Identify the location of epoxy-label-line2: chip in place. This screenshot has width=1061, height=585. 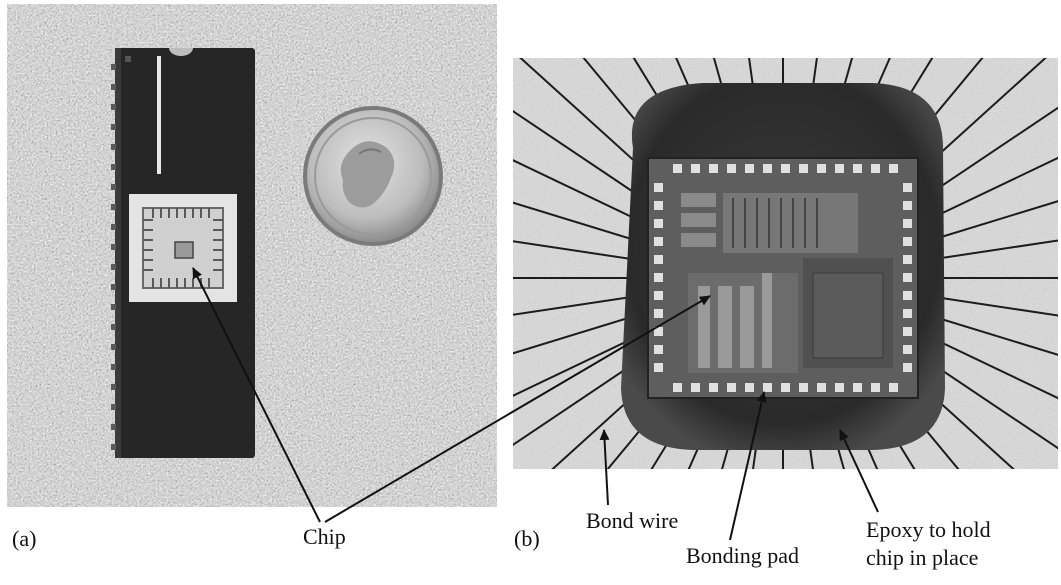
(922, 557).